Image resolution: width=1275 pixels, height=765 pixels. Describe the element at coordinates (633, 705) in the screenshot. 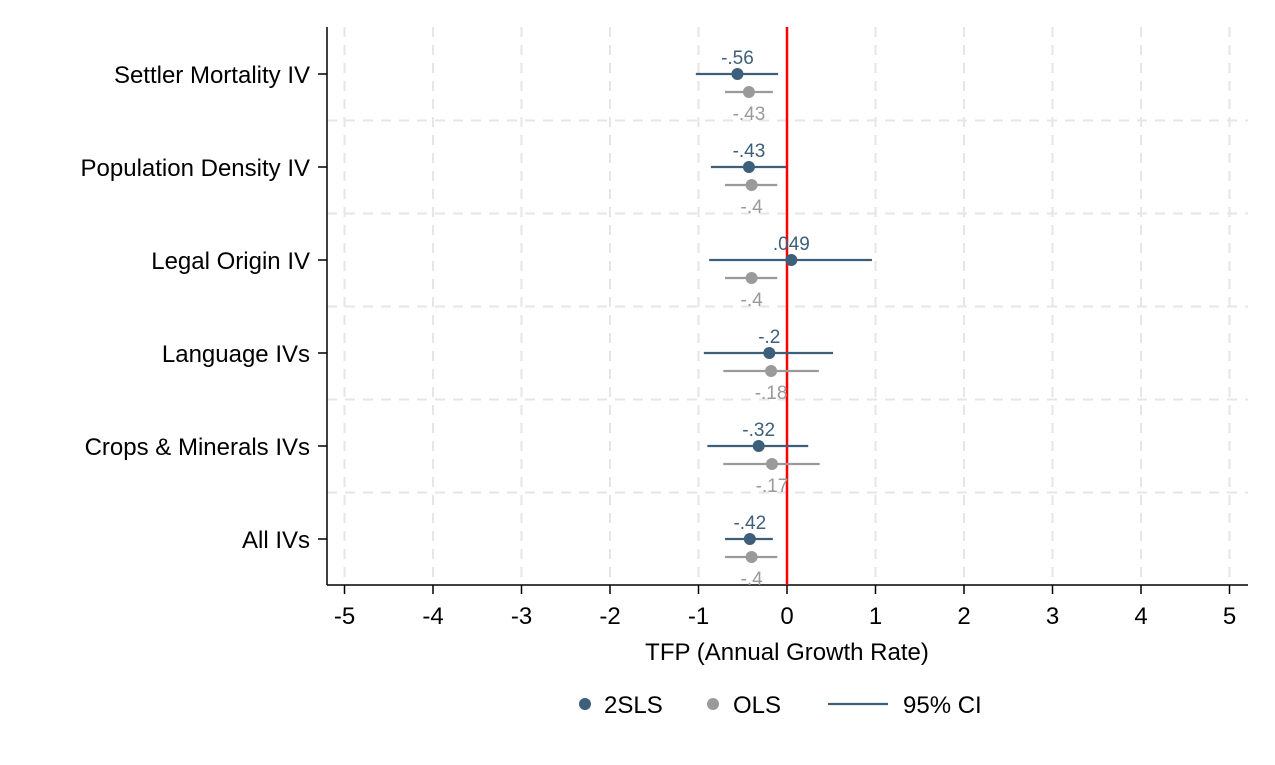

I see `legend-label-0: 2SLS` at that location.